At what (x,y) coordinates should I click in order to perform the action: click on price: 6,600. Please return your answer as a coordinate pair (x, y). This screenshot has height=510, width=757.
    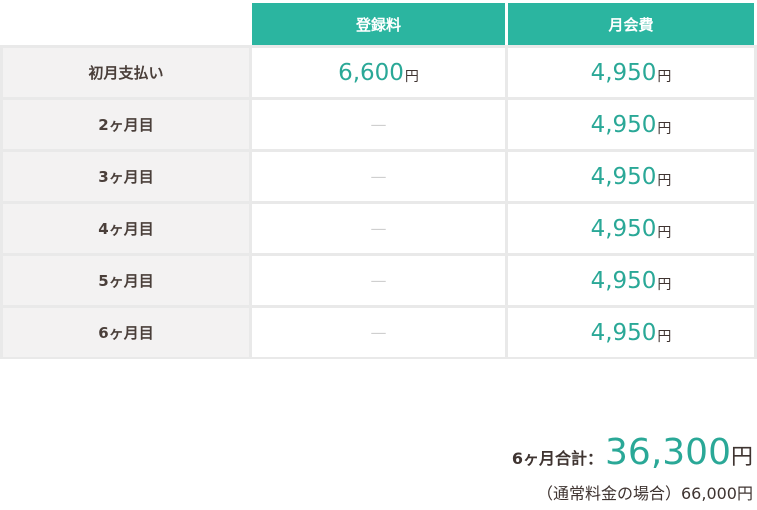
    Looking at the image, I should click on (371, 72).